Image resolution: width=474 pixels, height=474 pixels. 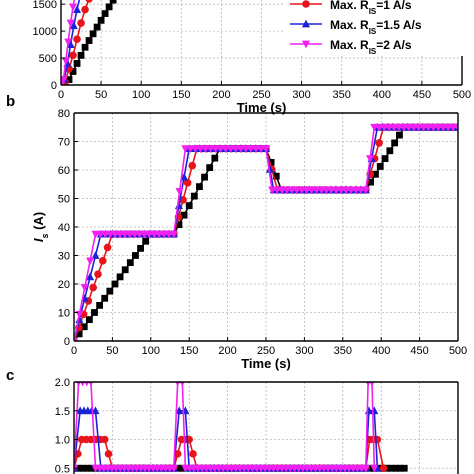 I want to click on x-tick-label: 50, so click(x=112, y=351).